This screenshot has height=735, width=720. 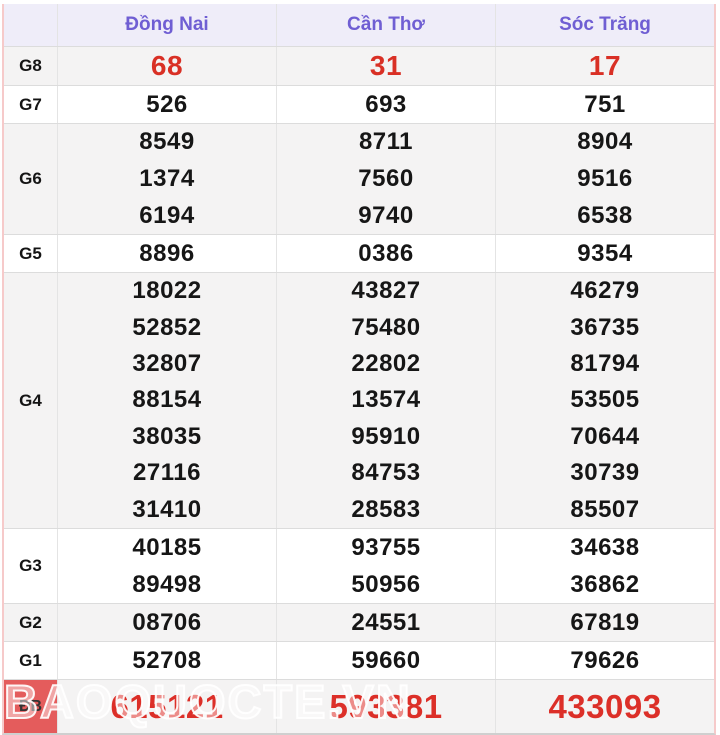 What do you see at coordinates (166, 66) in the screenshot?
I see `prize-cell: 68` at bounding box center [166, 66].